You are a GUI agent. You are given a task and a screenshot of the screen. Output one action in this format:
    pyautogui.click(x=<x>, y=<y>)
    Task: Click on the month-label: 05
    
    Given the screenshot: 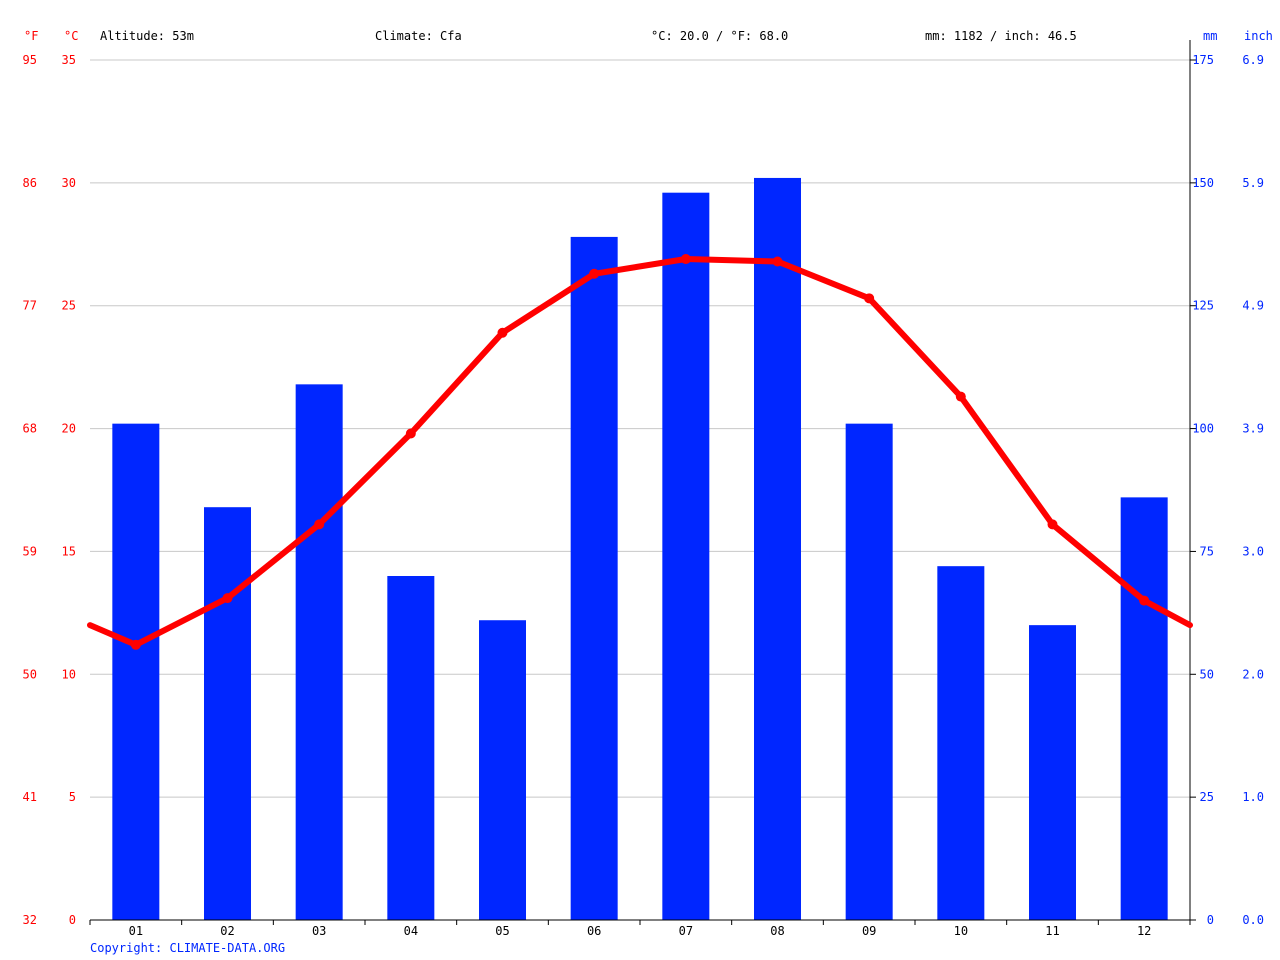 What is the action you would take?
    pyautogui.click(x=502, y=931)
    